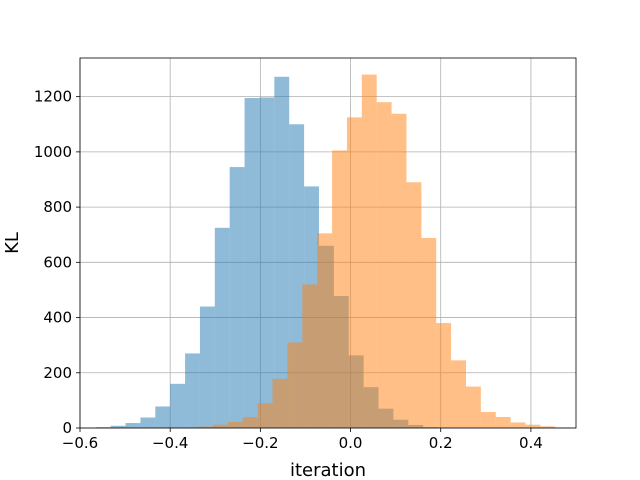 The height and width of the screenshot is (480, 640). I want to click on x-tick-label: −0.4, so click(170, 443).